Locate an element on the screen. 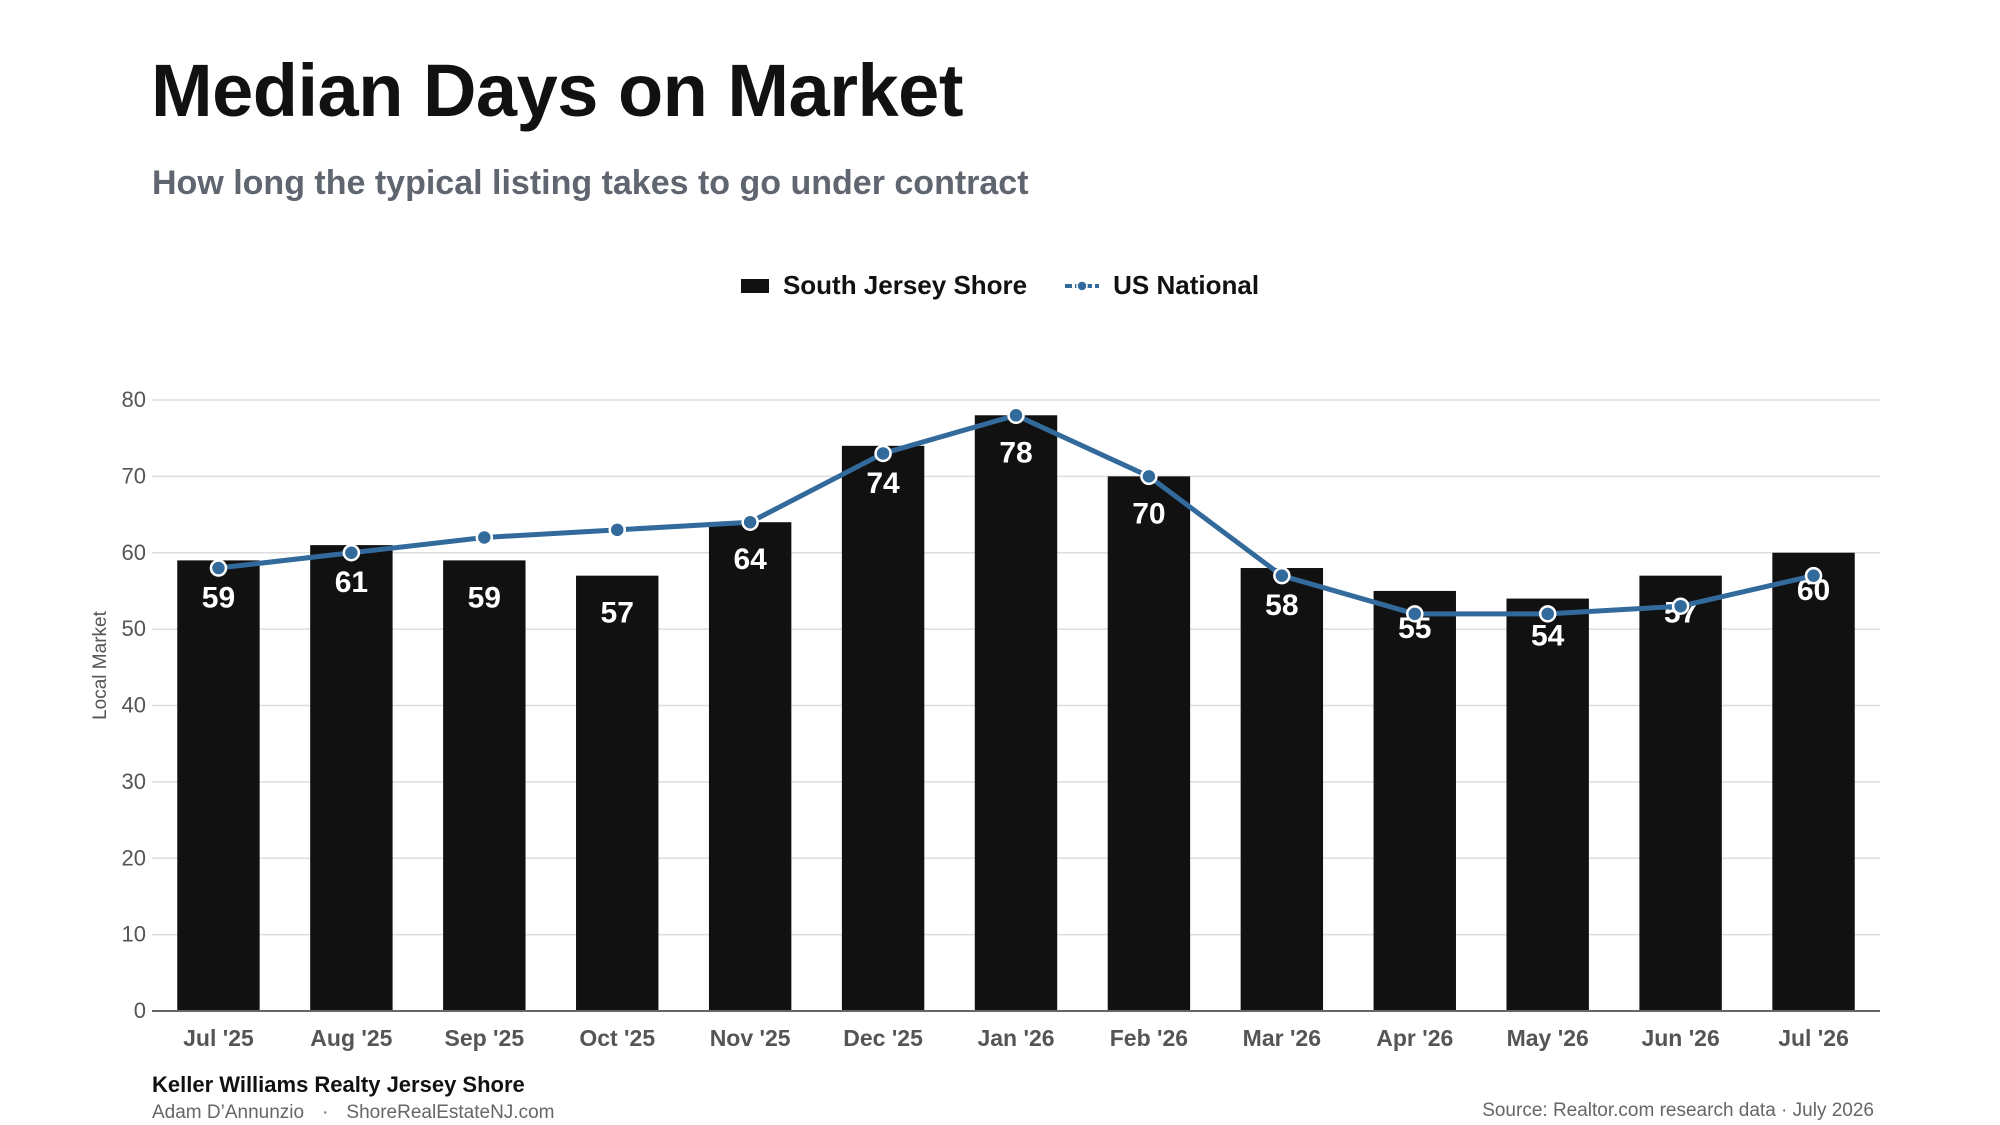 The height and width of the screenshot is (1125, 2000). bar-value-label: 70 is located at coordinates (1148, 513).